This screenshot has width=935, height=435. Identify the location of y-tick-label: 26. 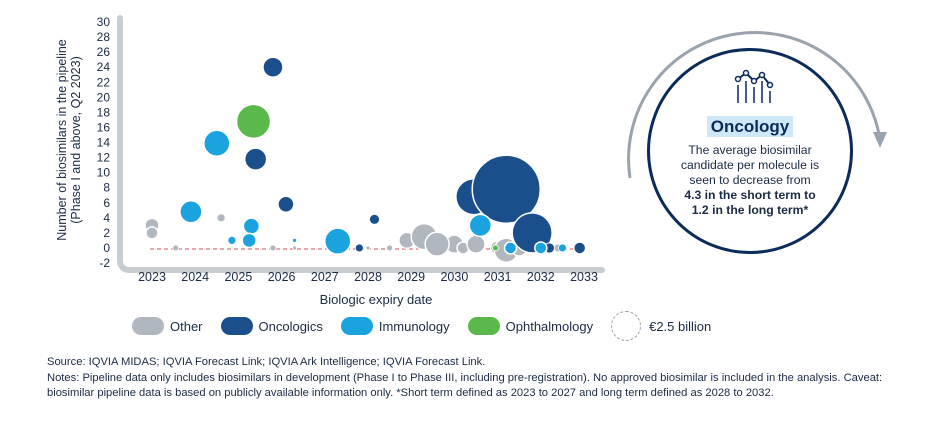
(104, 52).